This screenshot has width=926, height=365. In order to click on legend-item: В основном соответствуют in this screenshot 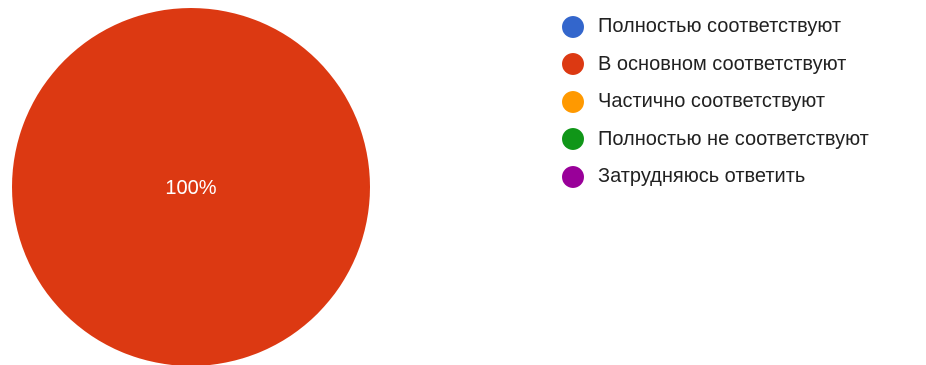, I will do `click(715, 65)`.